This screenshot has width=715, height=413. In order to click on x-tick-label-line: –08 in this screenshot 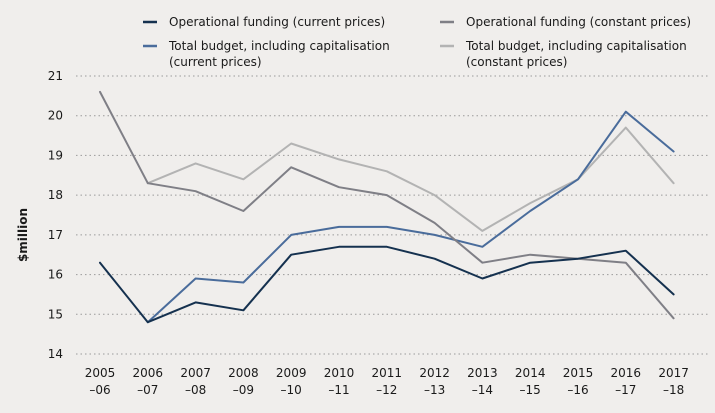, I will do `click(195, 390)`.